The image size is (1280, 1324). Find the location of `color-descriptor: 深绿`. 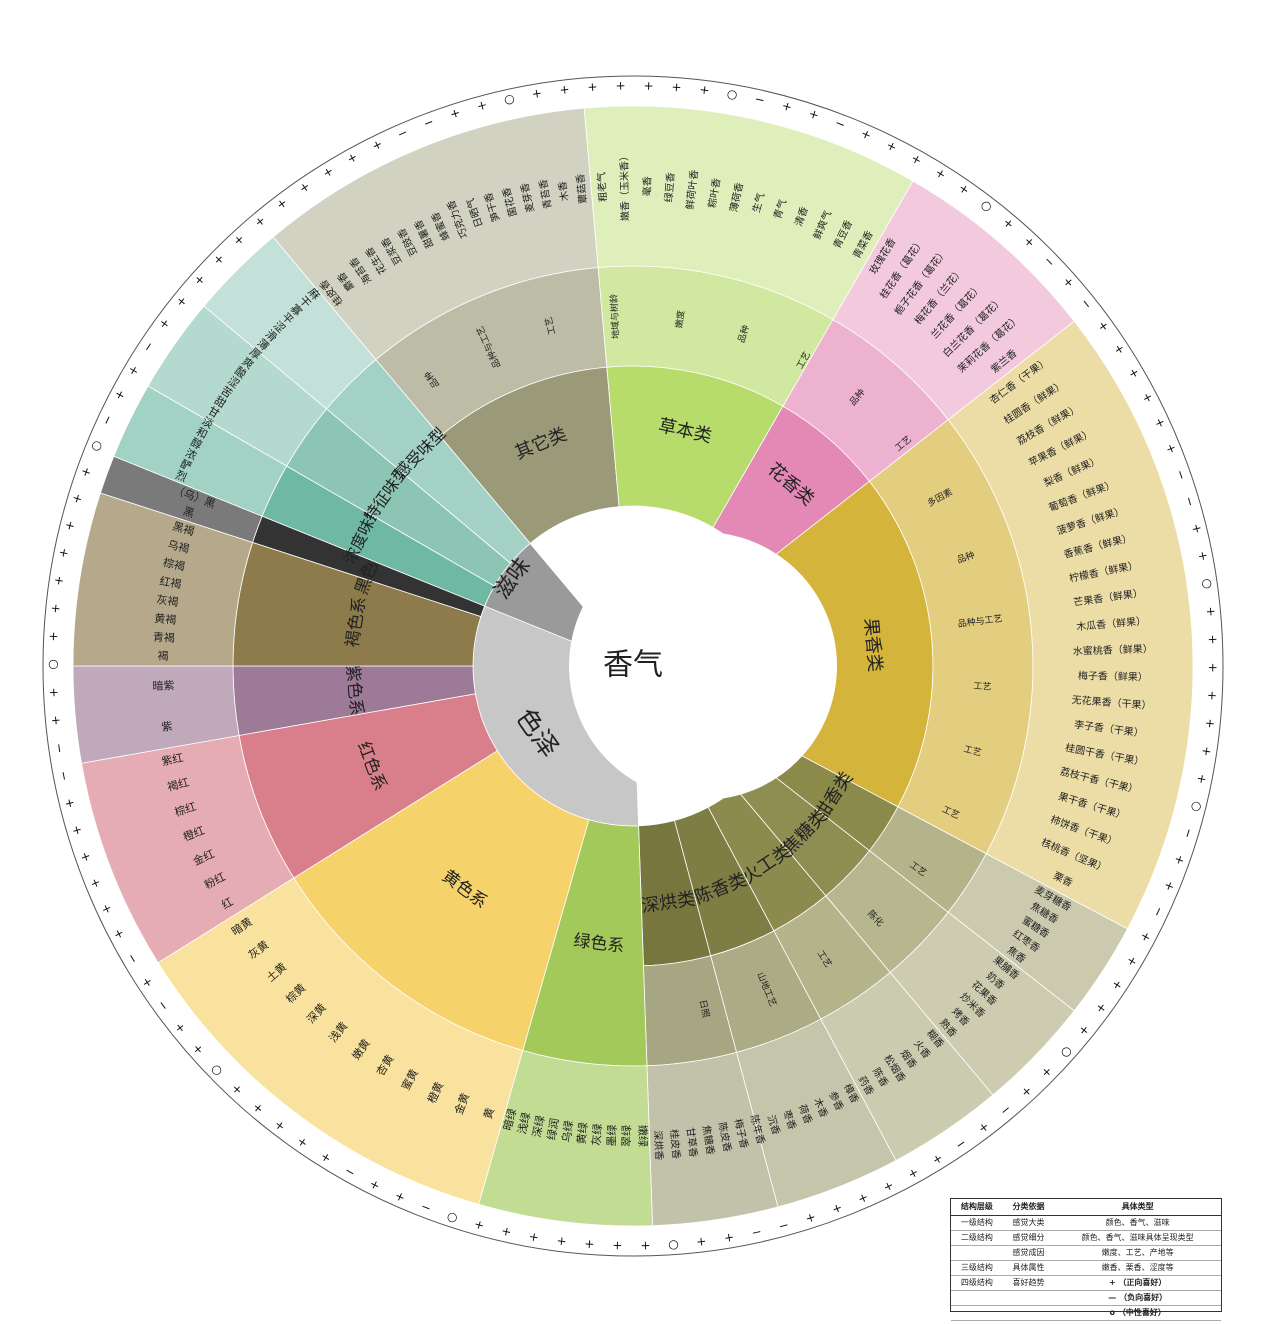

color-descriptor: 深绿 is located at coordinates (538, 1126).